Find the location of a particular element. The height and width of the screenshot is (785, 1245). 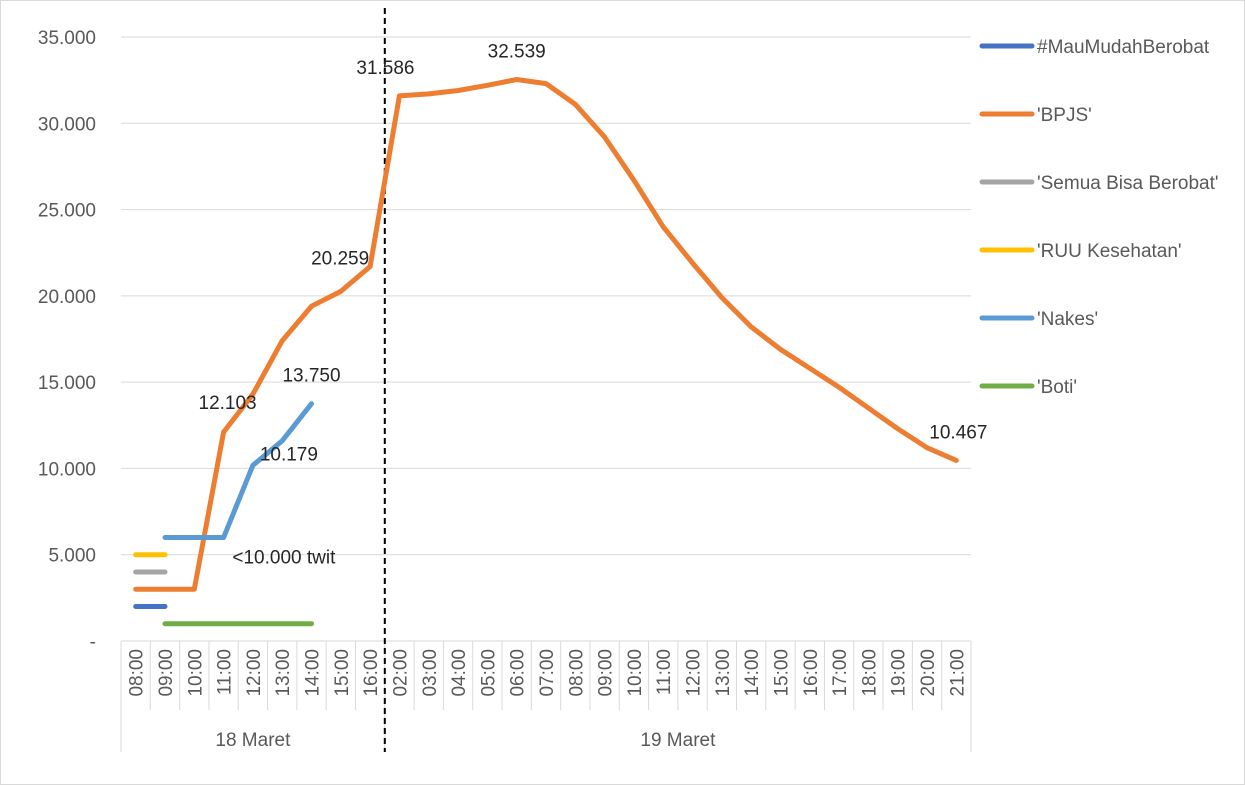

data-label: 10.179 is located at coordinates (289, 454).